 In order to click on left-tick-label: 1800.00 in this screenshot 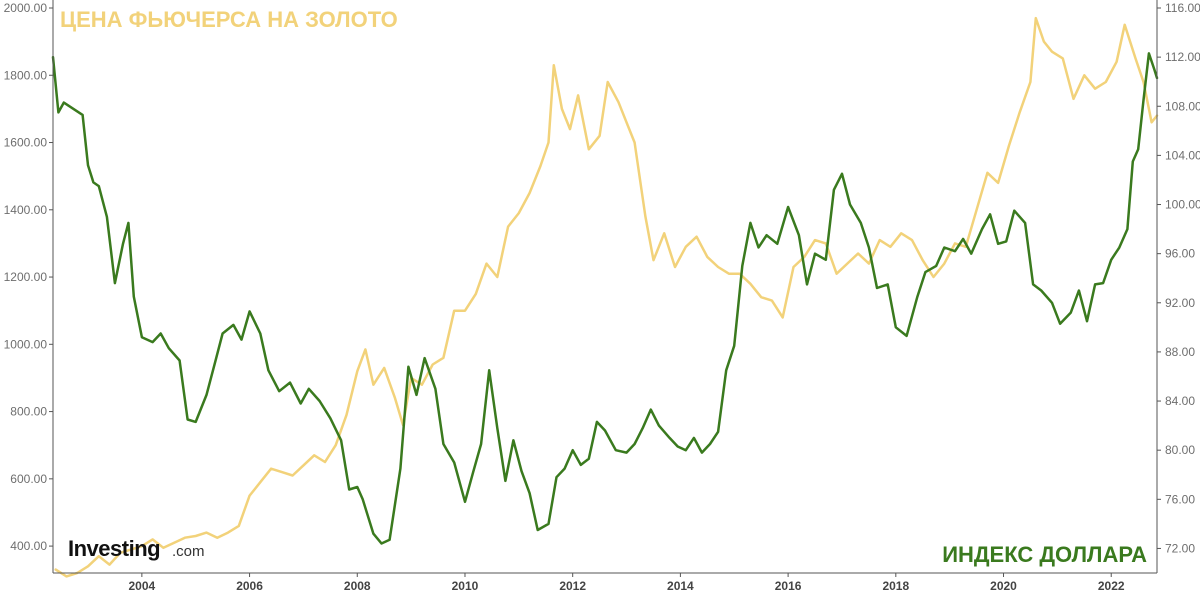, I will do `click(26, 75)`.